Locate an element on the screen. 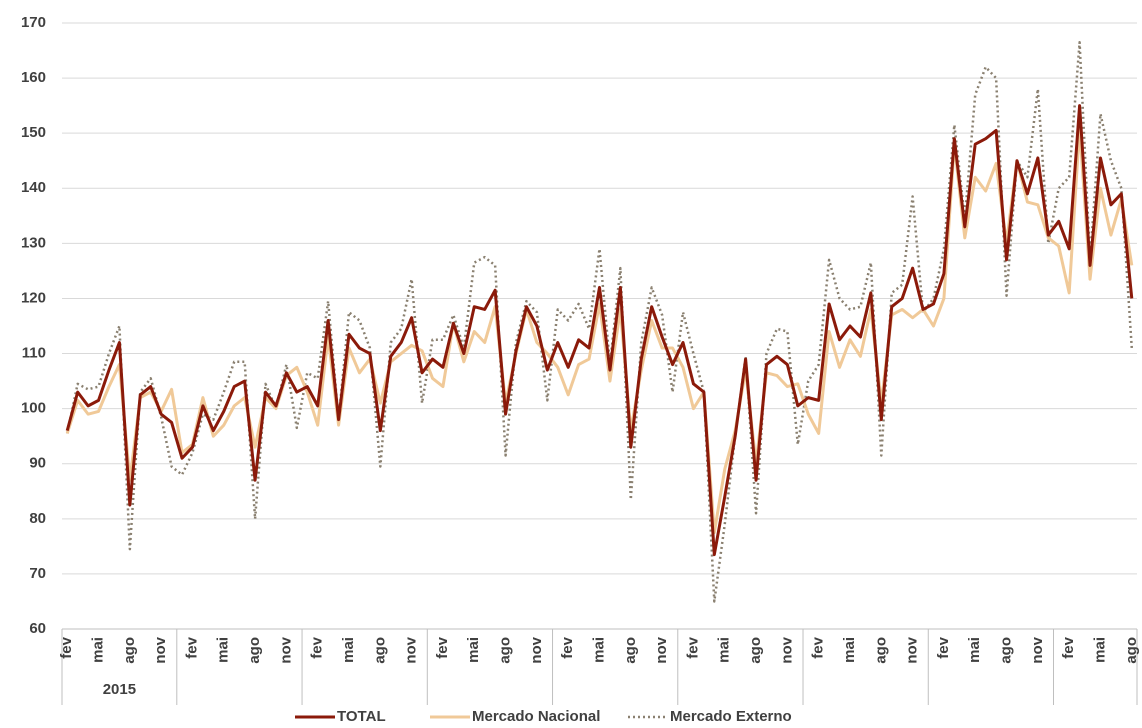 The height and width of the screenshot is (728, 1142). legend-label: Mercado Externo is located at coordinates (731, 716).